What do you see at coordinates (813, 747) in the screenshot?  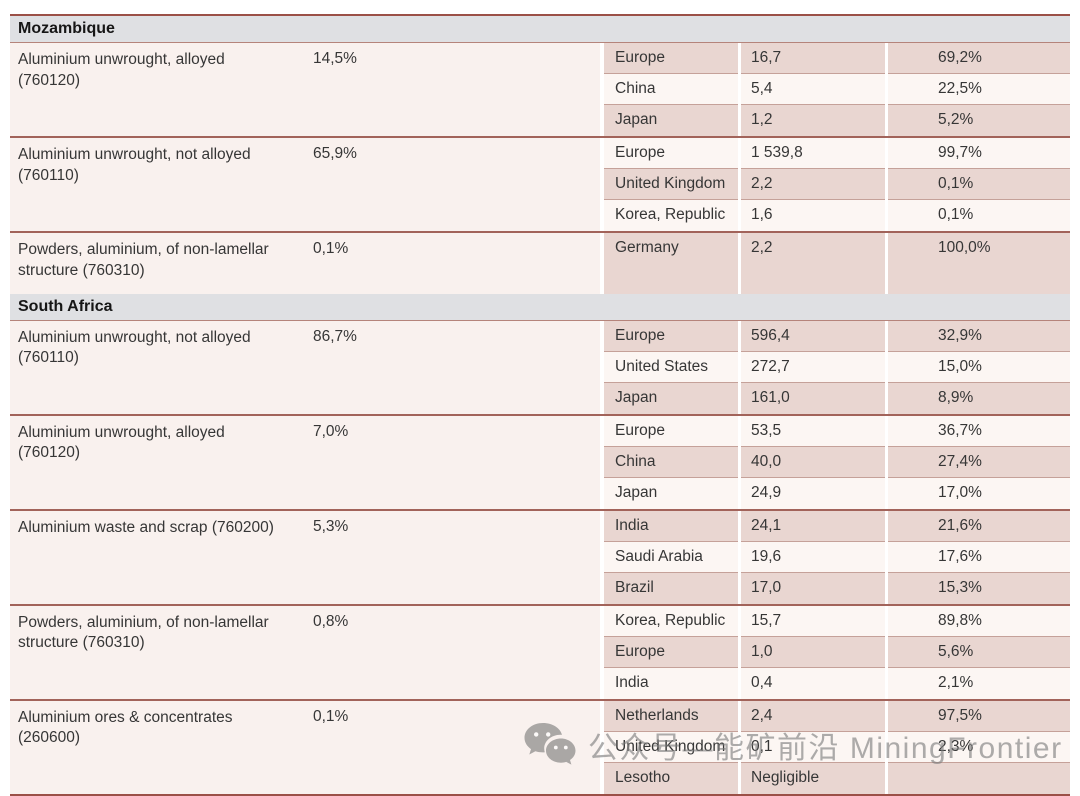 I see `destination-value: 0,1` at bounding box center [813, 747].